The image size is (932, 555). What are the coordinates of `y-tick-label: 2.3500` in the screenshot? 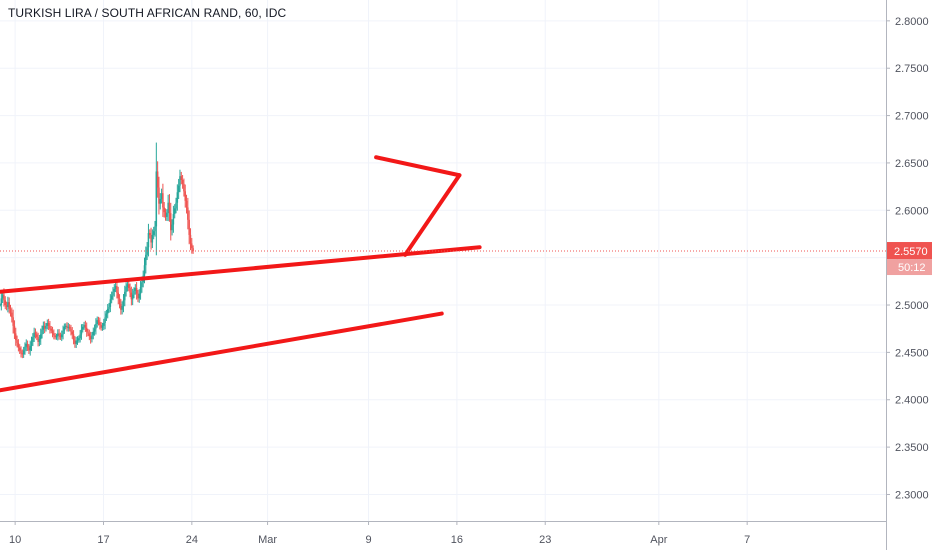 It's located at (912, 448).